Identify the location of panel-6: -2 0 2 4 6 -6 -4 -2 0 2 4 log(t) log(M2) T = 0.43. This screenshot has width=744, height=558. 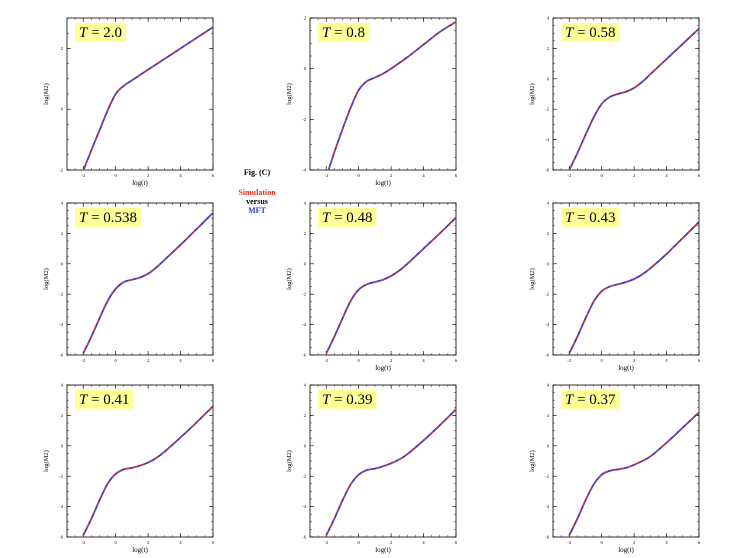
(615, 287).